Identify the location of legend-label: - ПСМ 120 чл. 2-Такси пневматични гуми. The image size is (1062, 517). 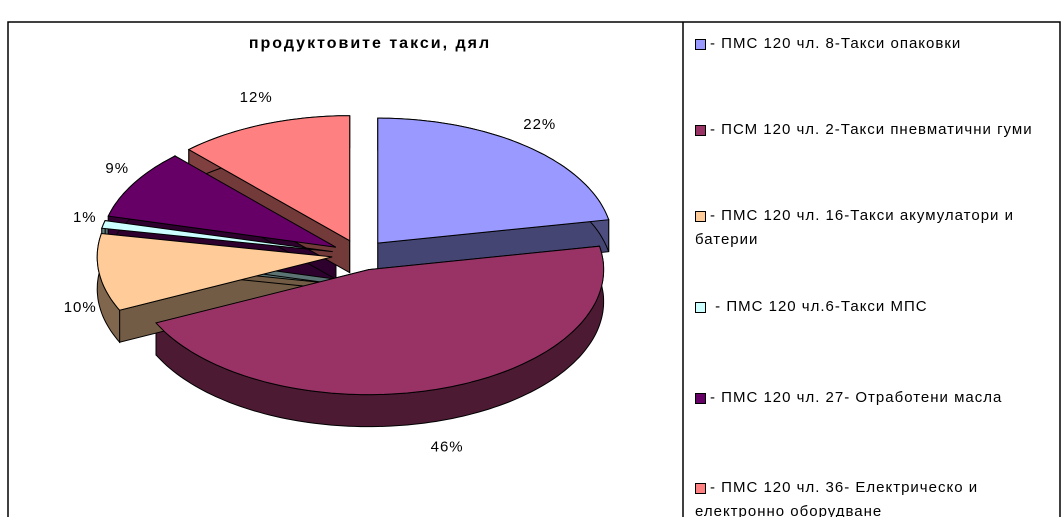
(871, 129).